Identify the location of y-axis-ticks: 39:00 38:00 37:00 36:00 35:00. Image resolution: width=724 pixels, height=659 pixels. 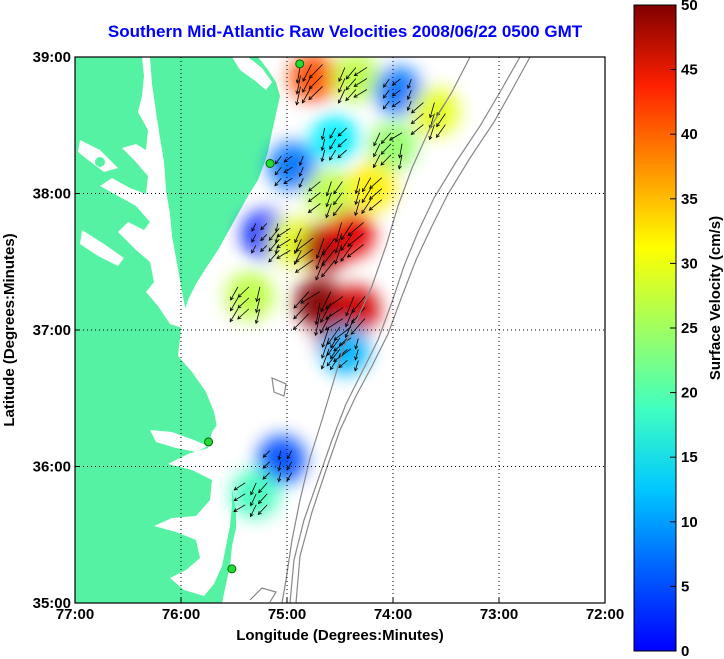
(56, 330).